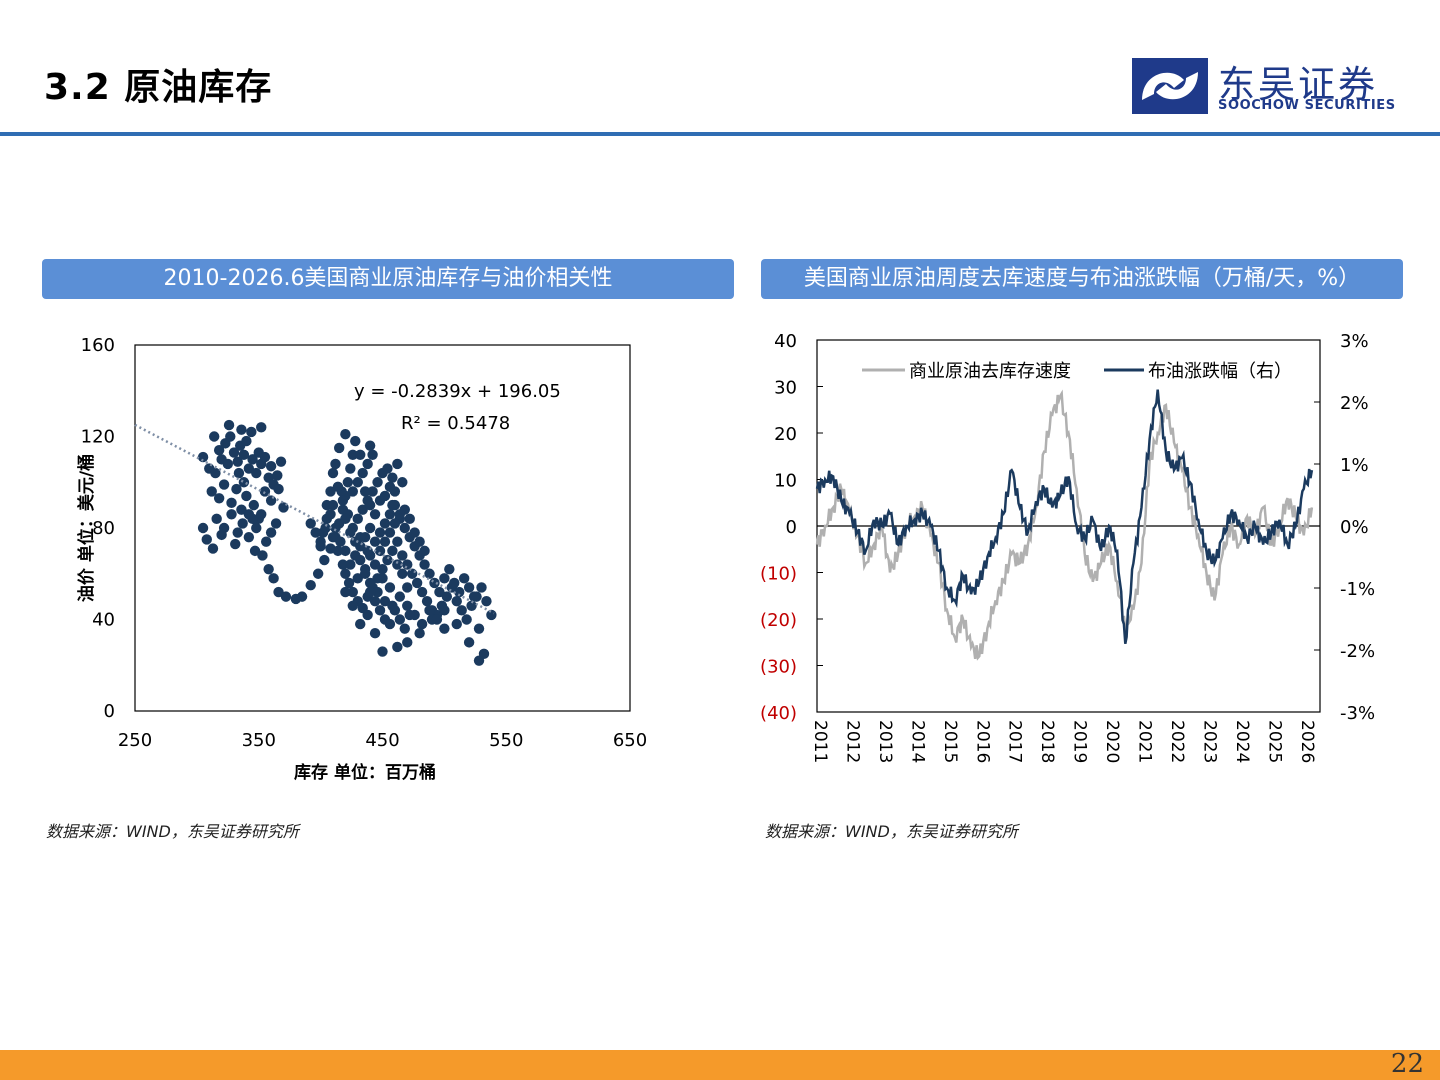 The width and height of the screenshot is (1440, 1080). What do you see at coordinates (791, 527) in the screenshot?
I see `left-y-axis-ticks: 40 30 20 10 0 (10) (20) (30) (40)` at bounding box center [791, 527].